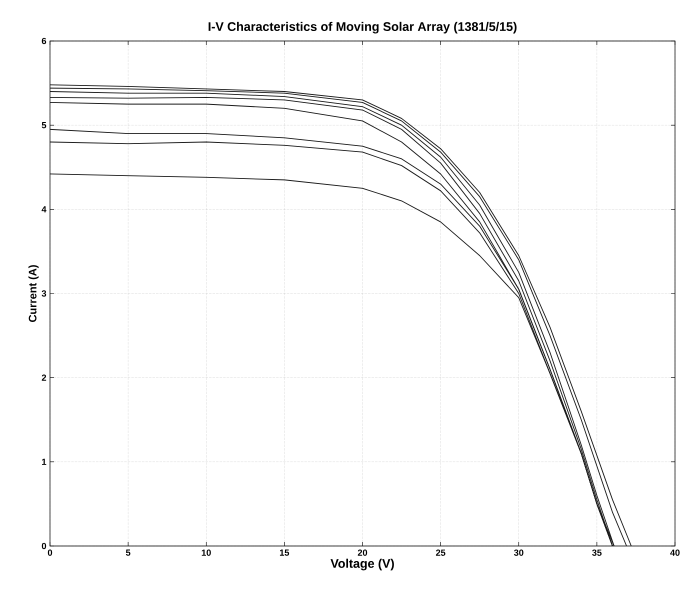  What do you see at coordinates (44, 461) in the screenshot?
I see `y-tick-label: 1` at bounding box center [44, 461].